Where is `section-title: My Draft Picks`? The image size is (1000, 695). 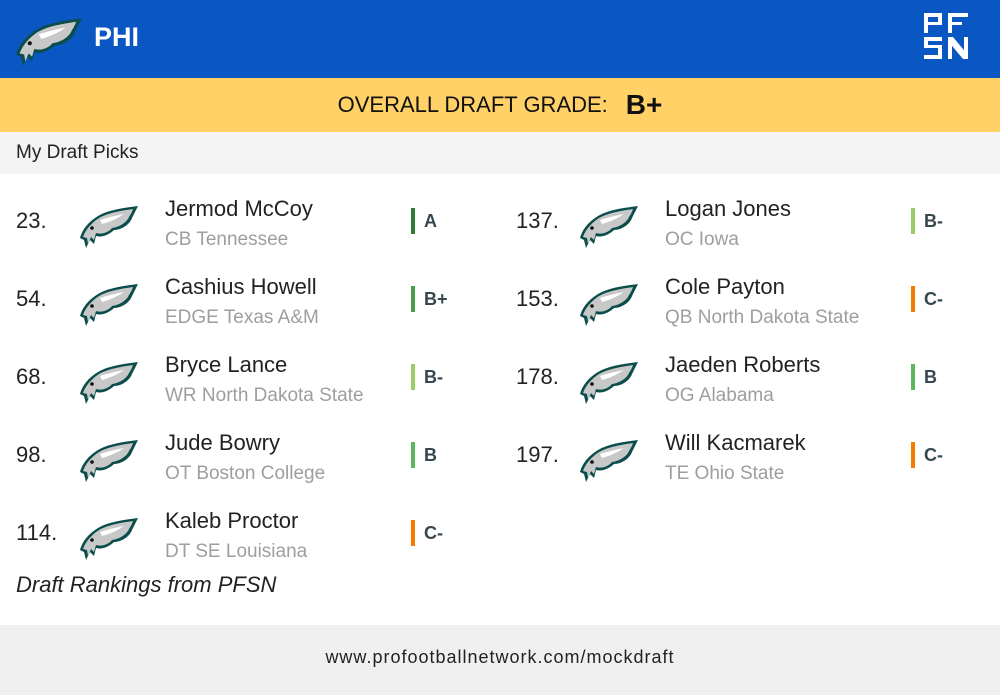
section-title: My Draft Picks is located at coordinates (500, 153).